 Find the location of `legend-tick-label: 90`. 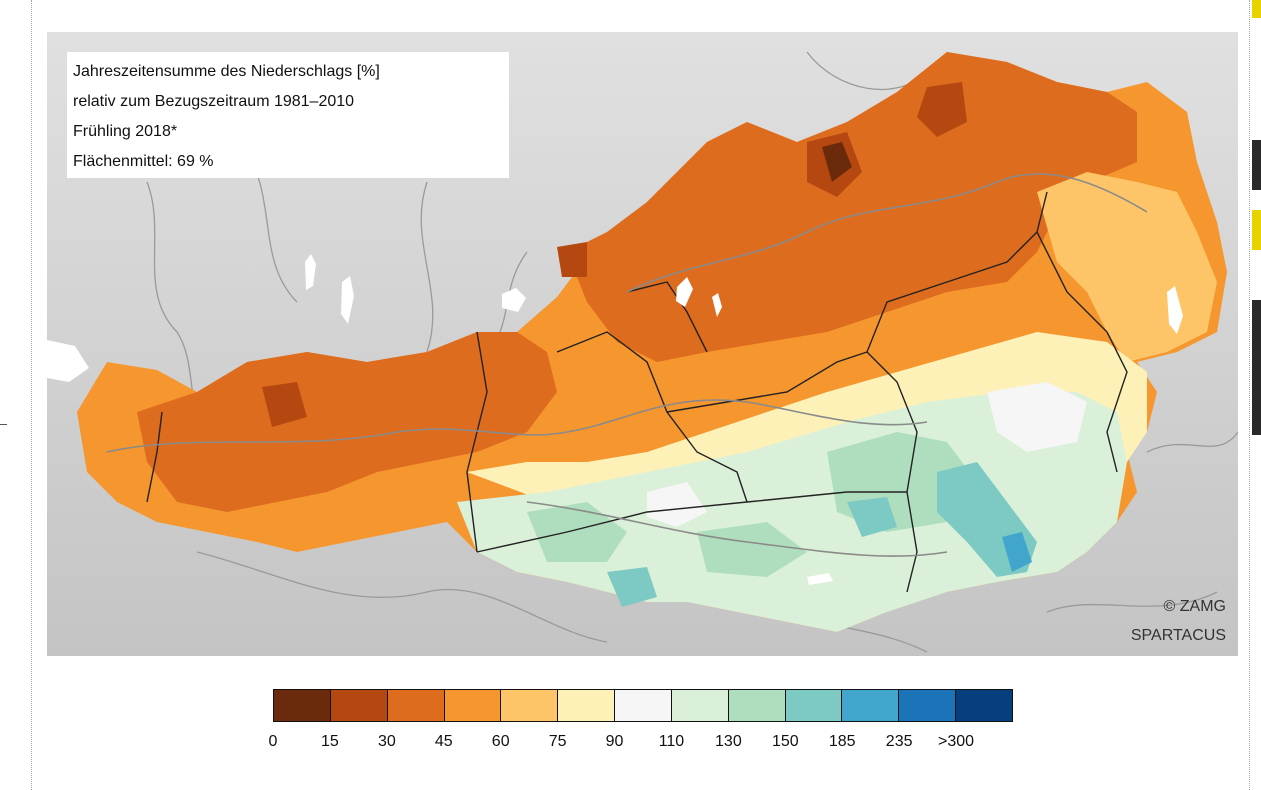

legend-tick-label: 90 is located at coordinates (614, 741).